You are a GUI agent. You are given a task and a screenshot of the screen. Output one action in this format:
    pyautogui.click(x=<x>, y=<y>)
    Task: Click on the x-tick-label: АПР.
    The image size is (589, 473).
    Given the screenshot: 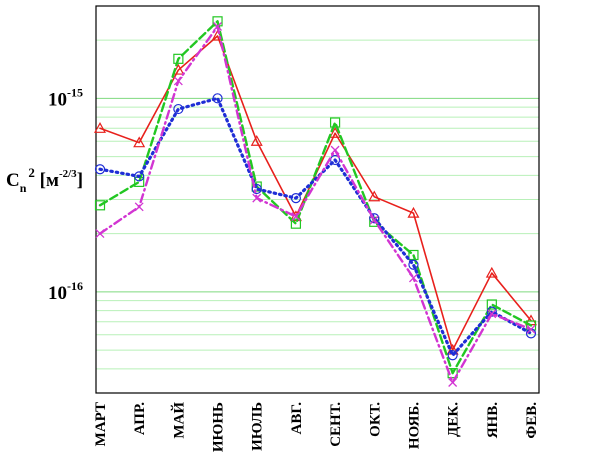 What is the action you would take?
    pyautogui.click(x=140, y=418)
    